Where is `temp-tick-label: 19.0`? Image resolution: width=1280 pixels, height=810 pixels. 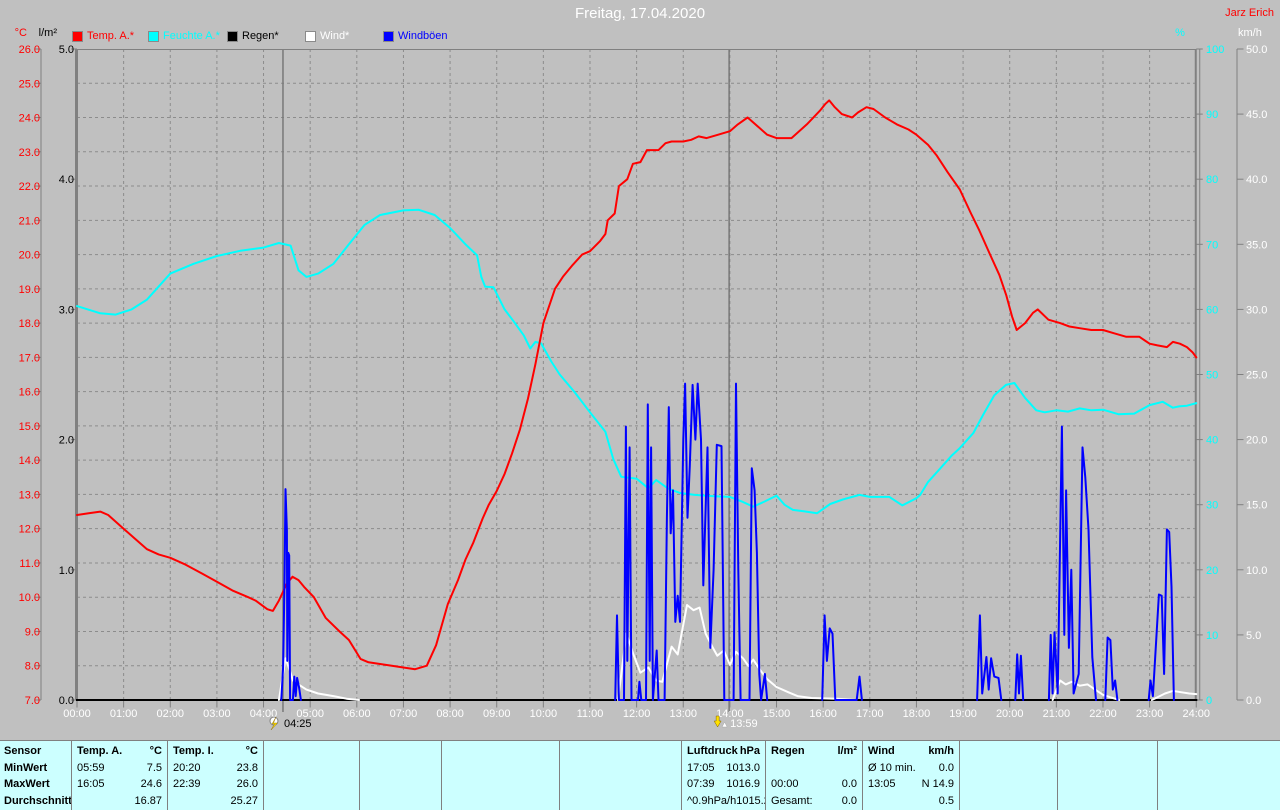
temp-tick-label: 19.0 is located at coordinates (29, 290).